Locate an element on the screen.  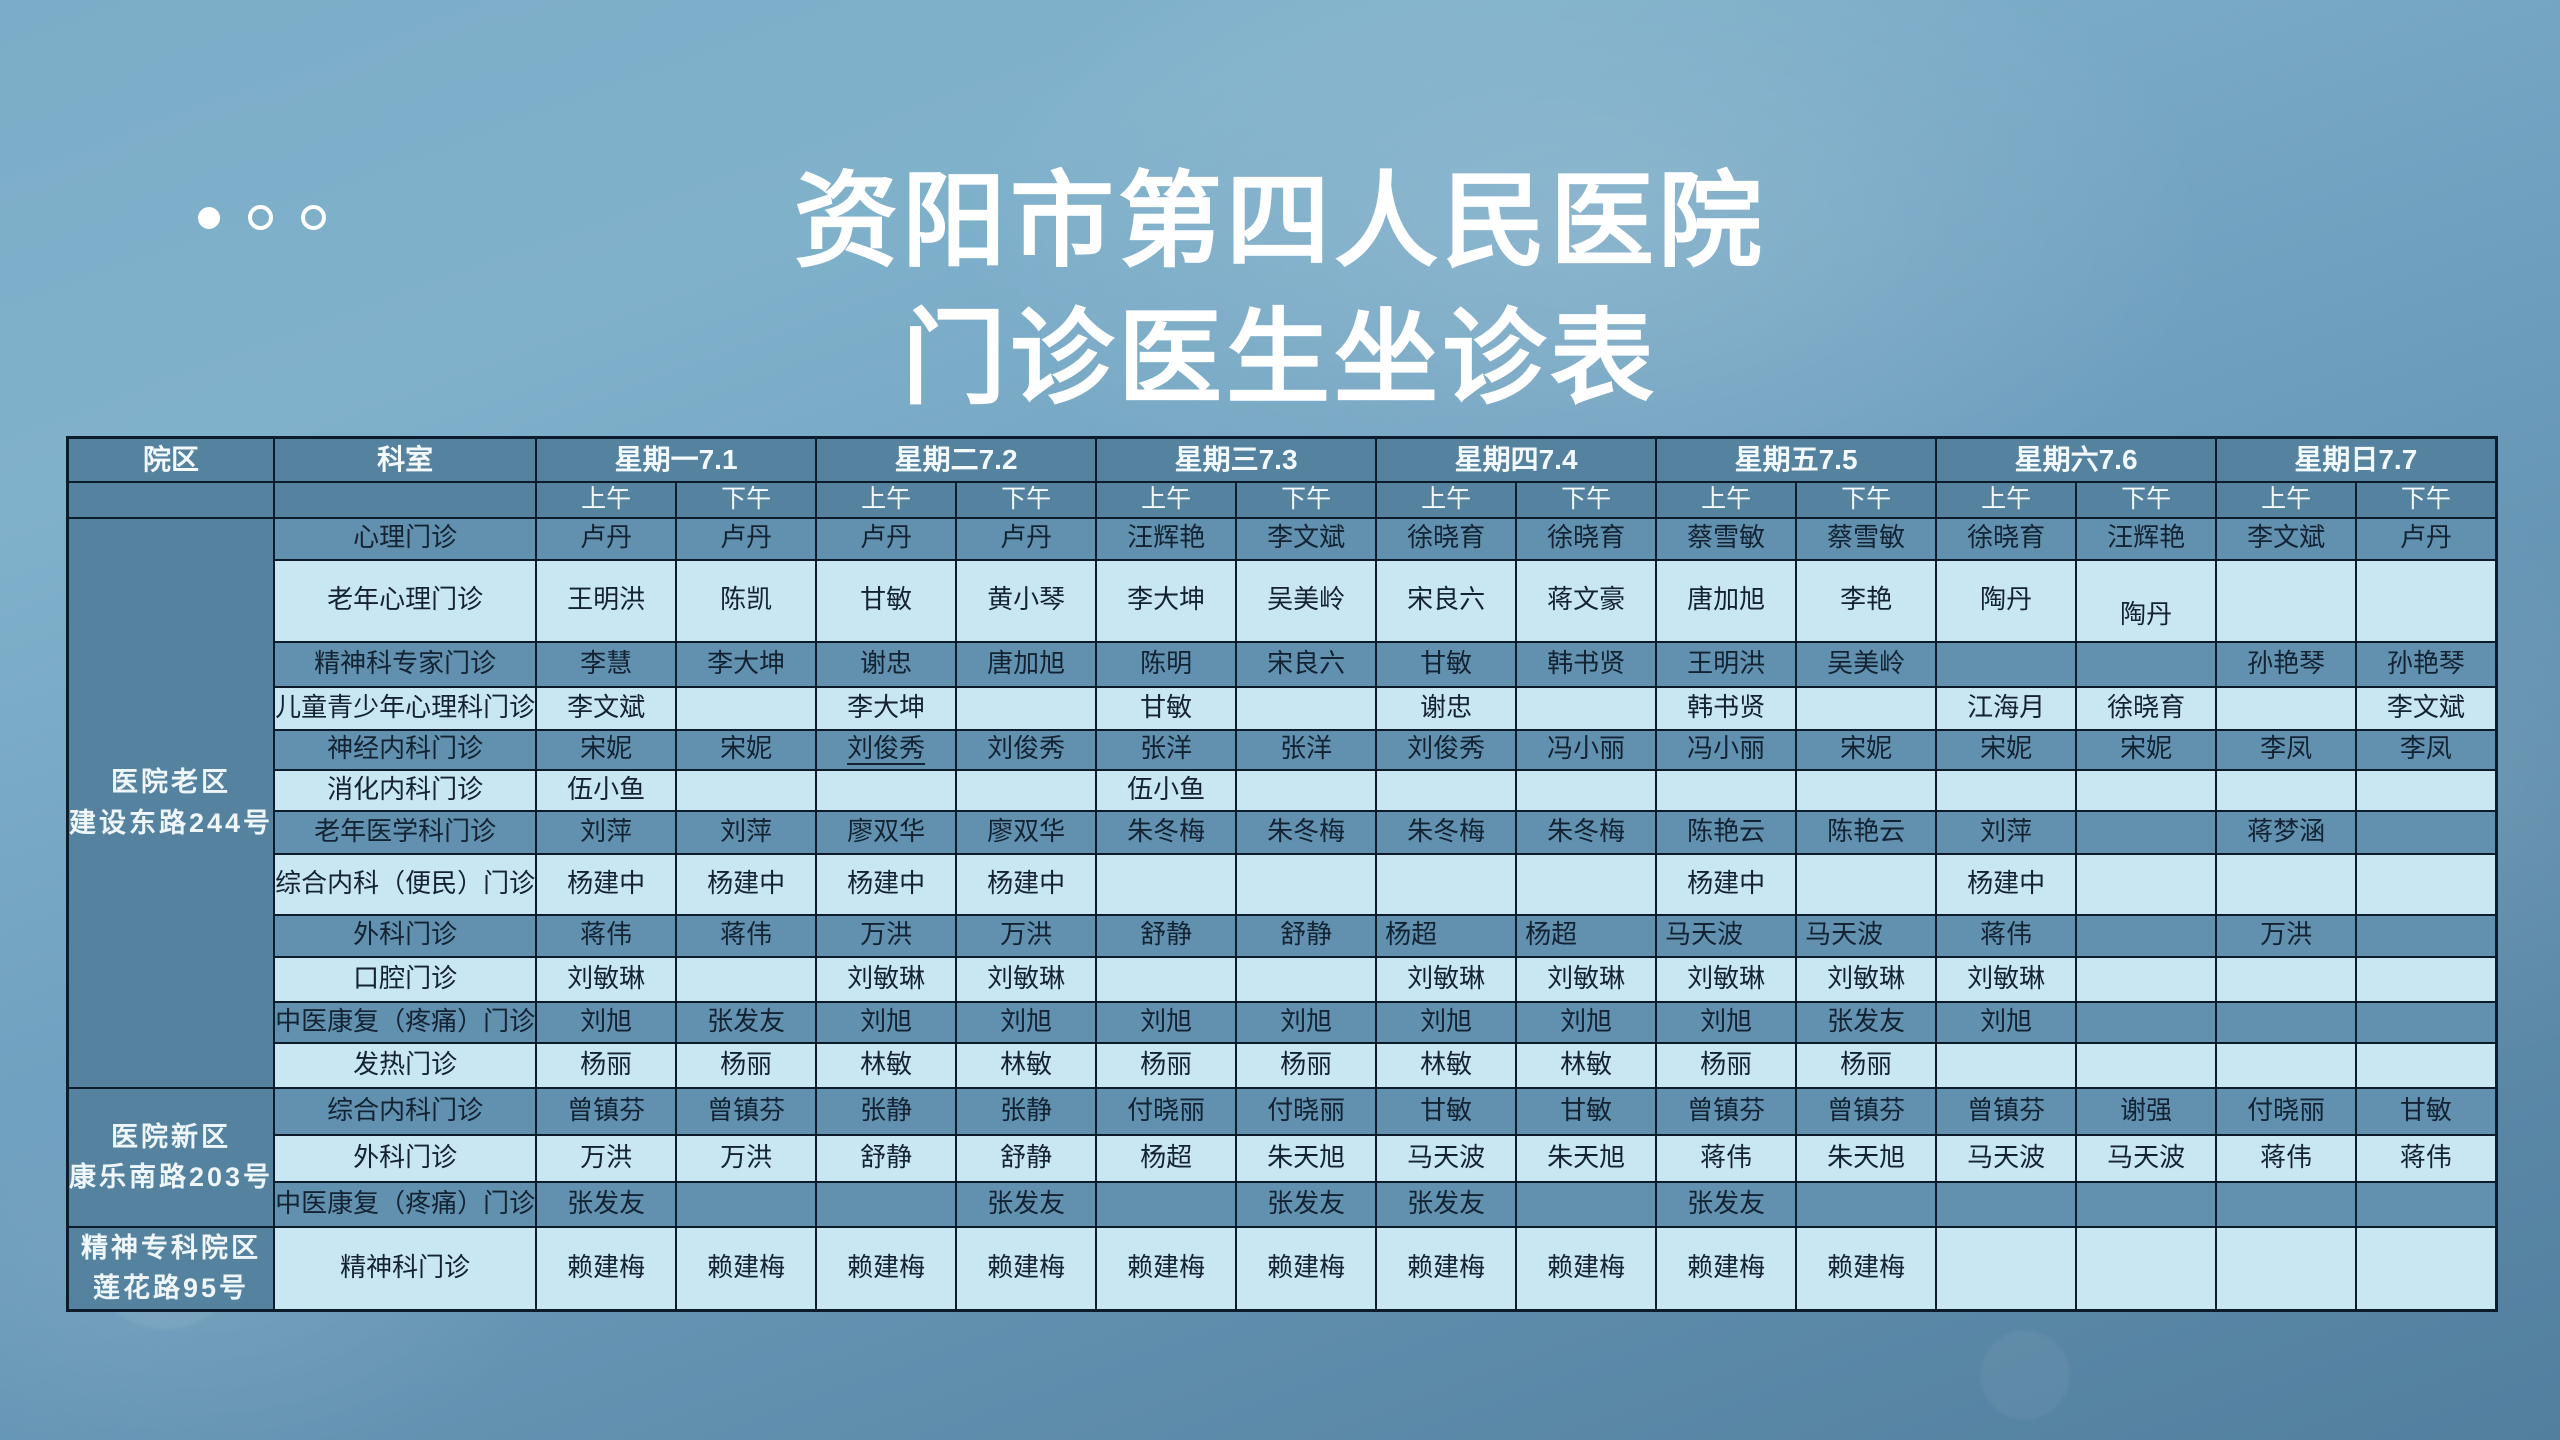
cell-r12-c3: 张静 is located at coordinates (1026, 1111).